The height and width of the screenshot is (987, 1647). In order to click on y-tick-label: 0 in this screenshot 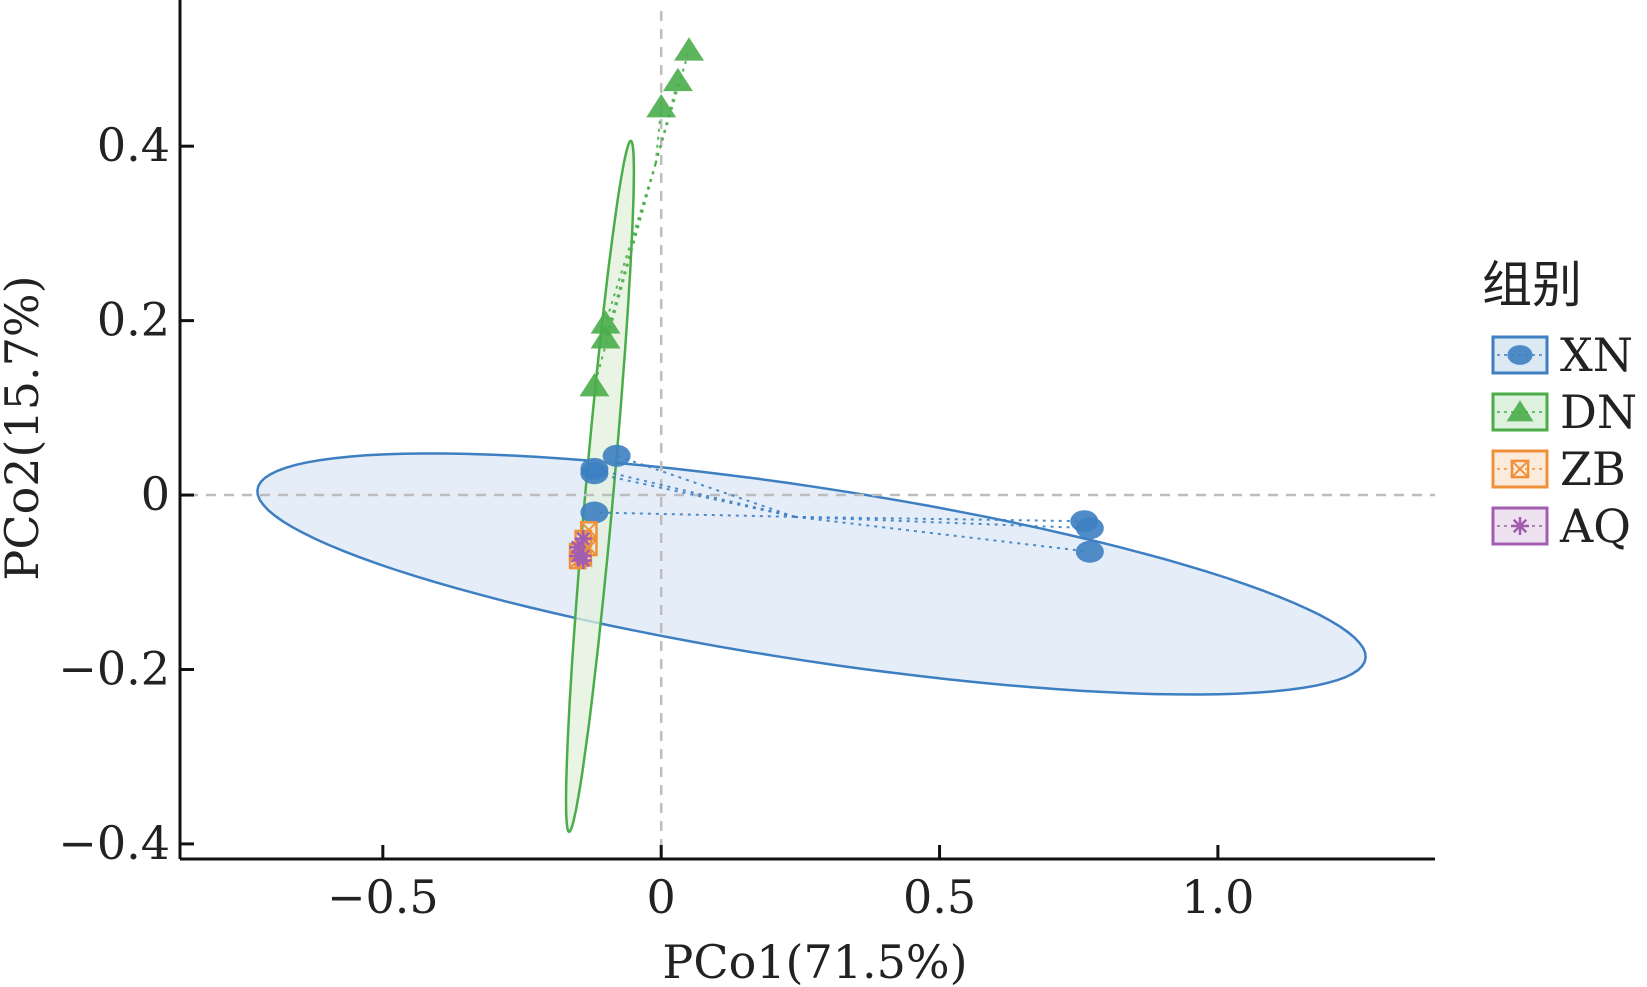, I will do `click(155, 494)`.